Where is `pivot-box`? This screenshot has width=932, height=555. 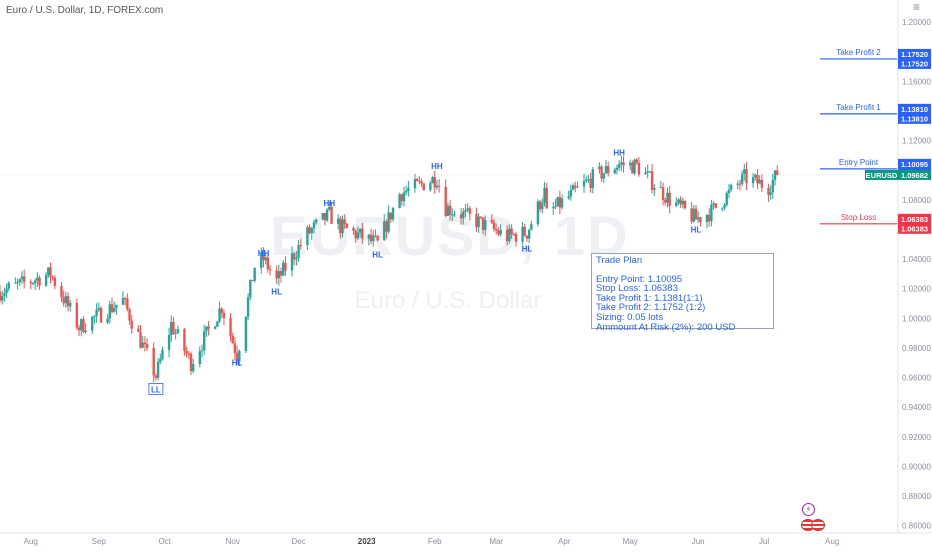 pivot-box is located at coordinates (156, 388).